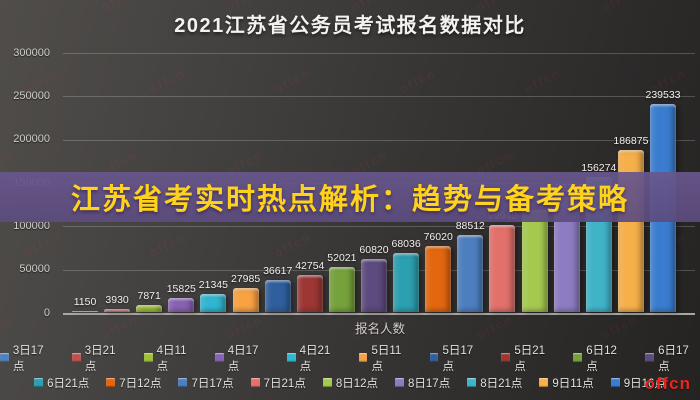 The height and width of the screenshot is (400, 700). What do you see at coordinates (34, 269) in the screenshot?
I see `y-axis-tick-label: 50000` at bounding box center [34, 269].